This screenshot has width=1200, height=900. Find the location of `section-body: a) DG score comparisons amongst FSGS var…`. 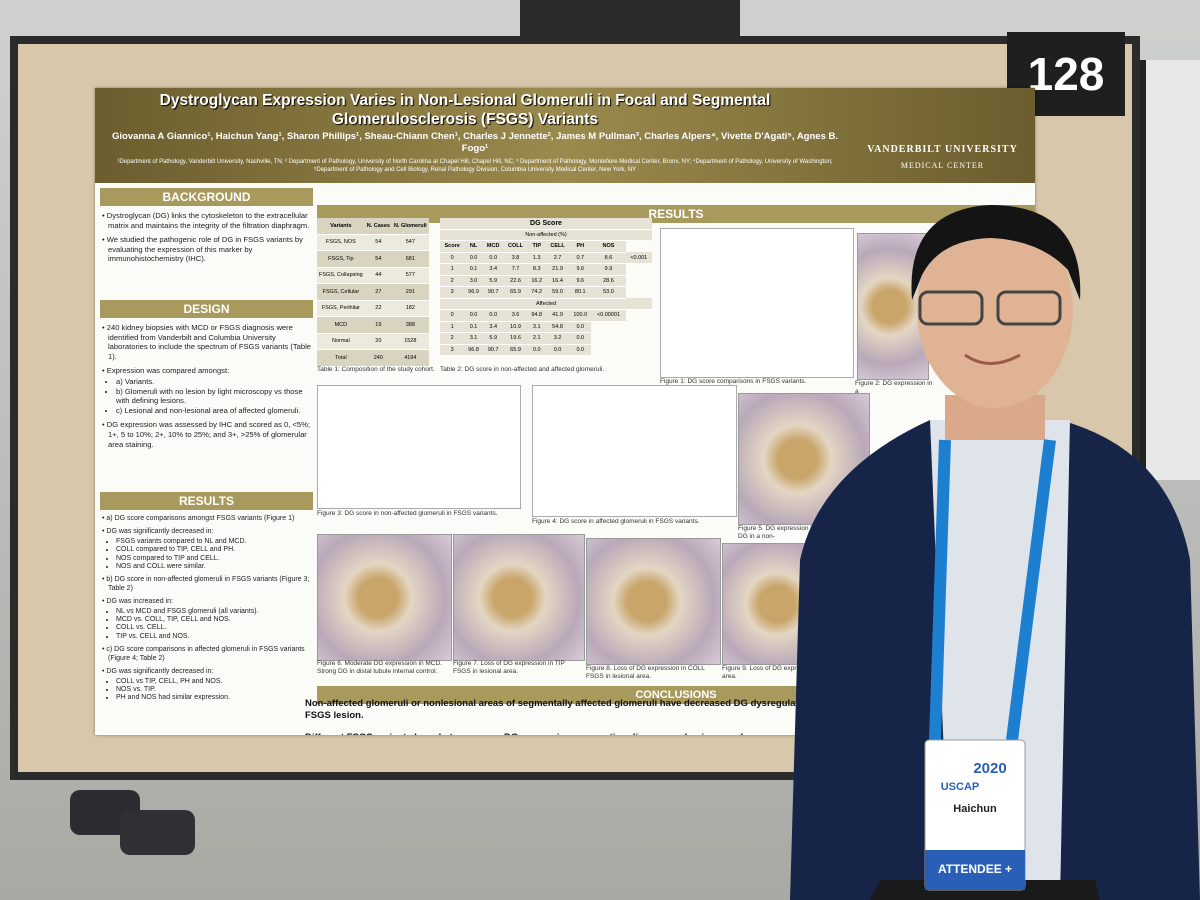

section-body: a) DG score comparisons amongst FSGS var… is located at coordinates (206, 609).